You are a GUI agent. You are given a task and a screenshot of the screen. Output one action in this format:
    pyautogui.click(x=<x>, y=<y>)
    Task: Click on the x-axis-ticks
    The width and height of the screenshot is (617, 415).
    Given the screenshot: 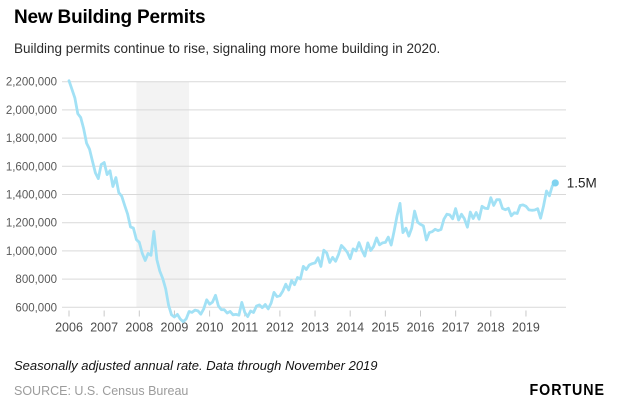 What is the action you would take?
    pyautogui.click(x=297, y=313)
    